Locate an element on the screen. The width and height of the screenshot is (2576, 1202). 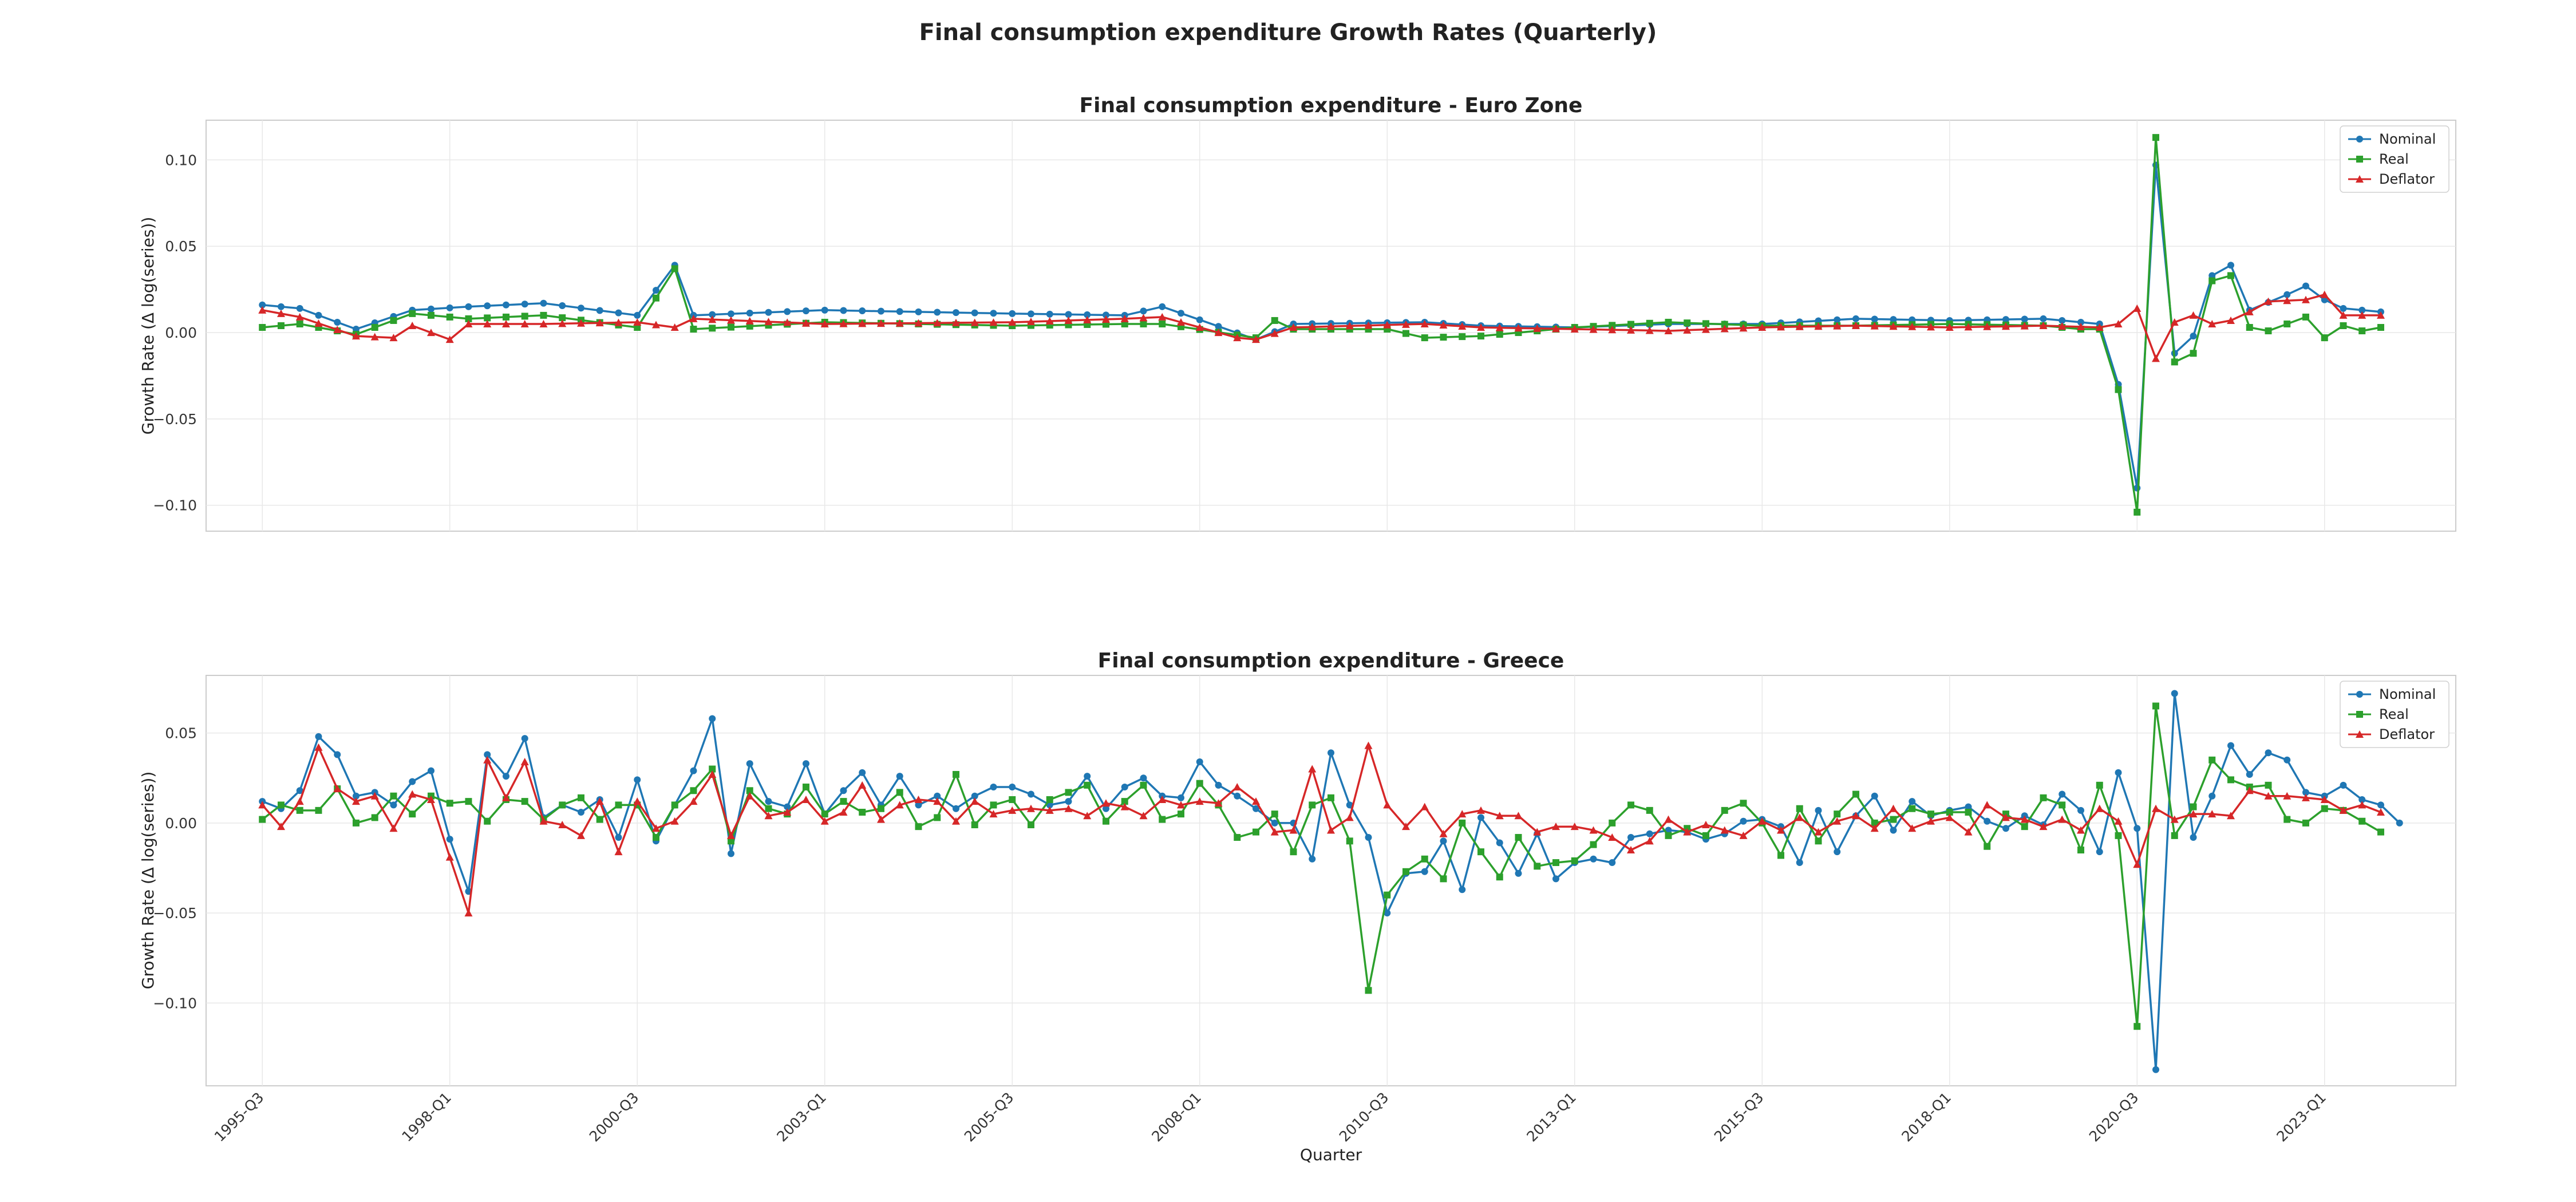
legend-label-nominal: Nominal is located at coordinates (2407, 139).